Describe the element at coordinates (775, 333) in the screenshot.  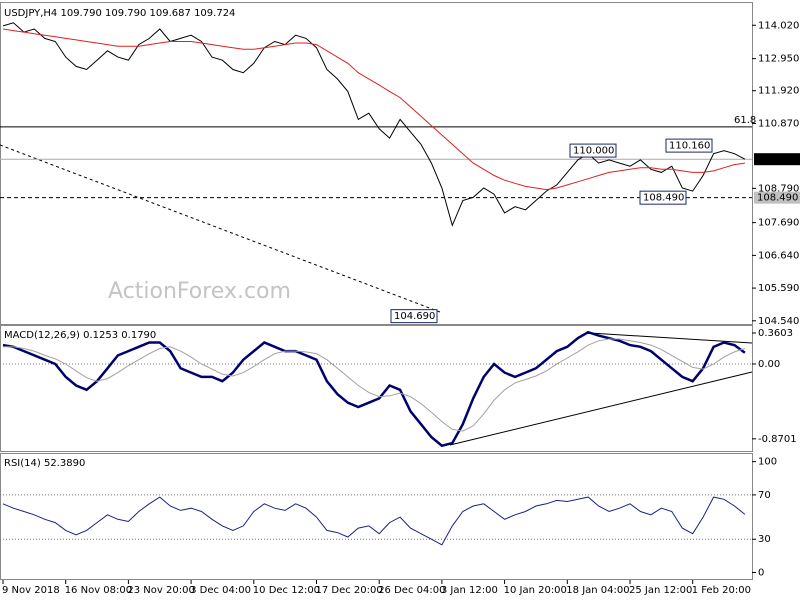
I see `y-tick-label: 0.3603` at that location.